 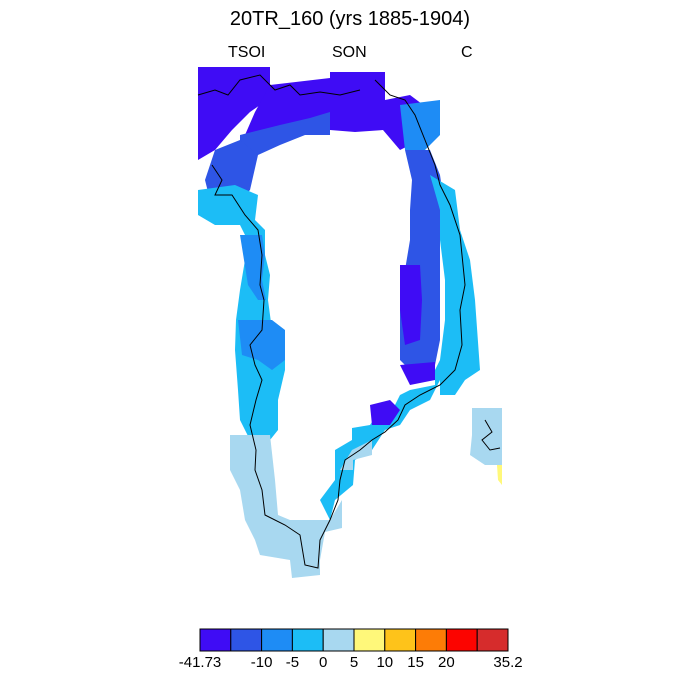 I want to click on colorbar-boxes, so click(x=354, y=640).